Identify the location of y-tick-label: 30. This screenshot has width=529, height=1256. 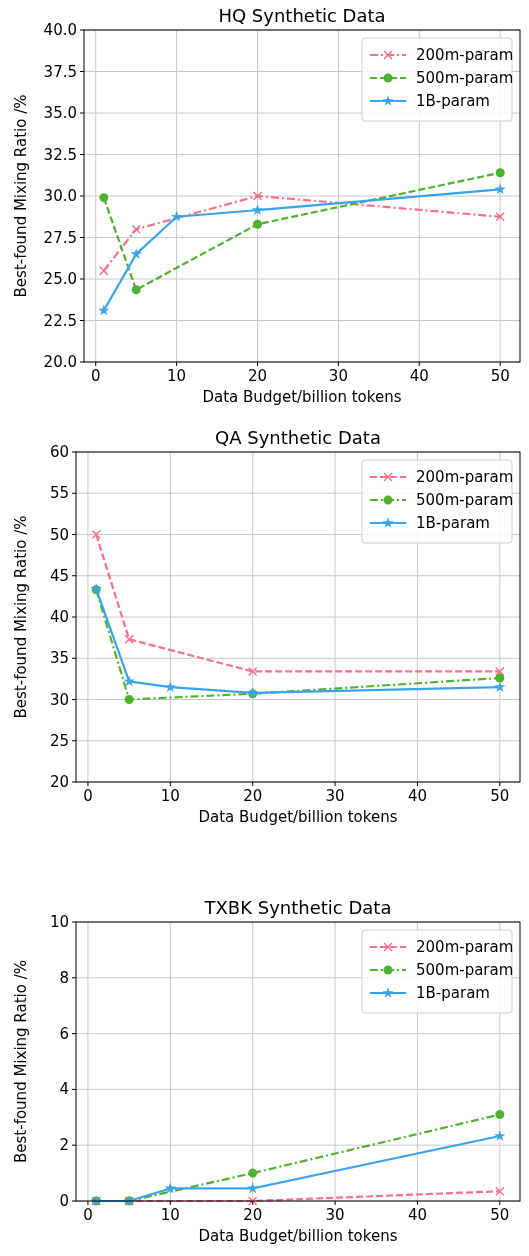
(59, 699).